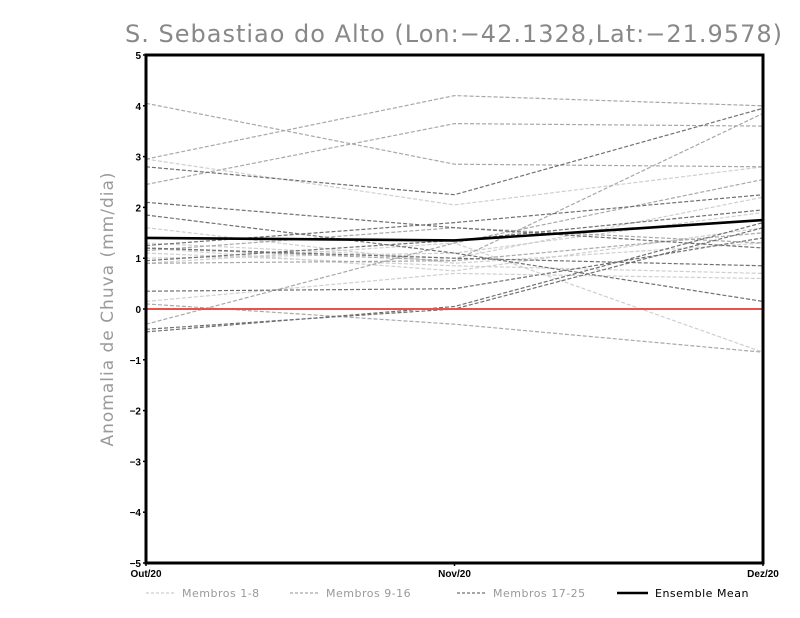 Image resolution: width=800 pixels, height=618 pixels. I want to click on y-tick-label: 3, so click(138, 158).